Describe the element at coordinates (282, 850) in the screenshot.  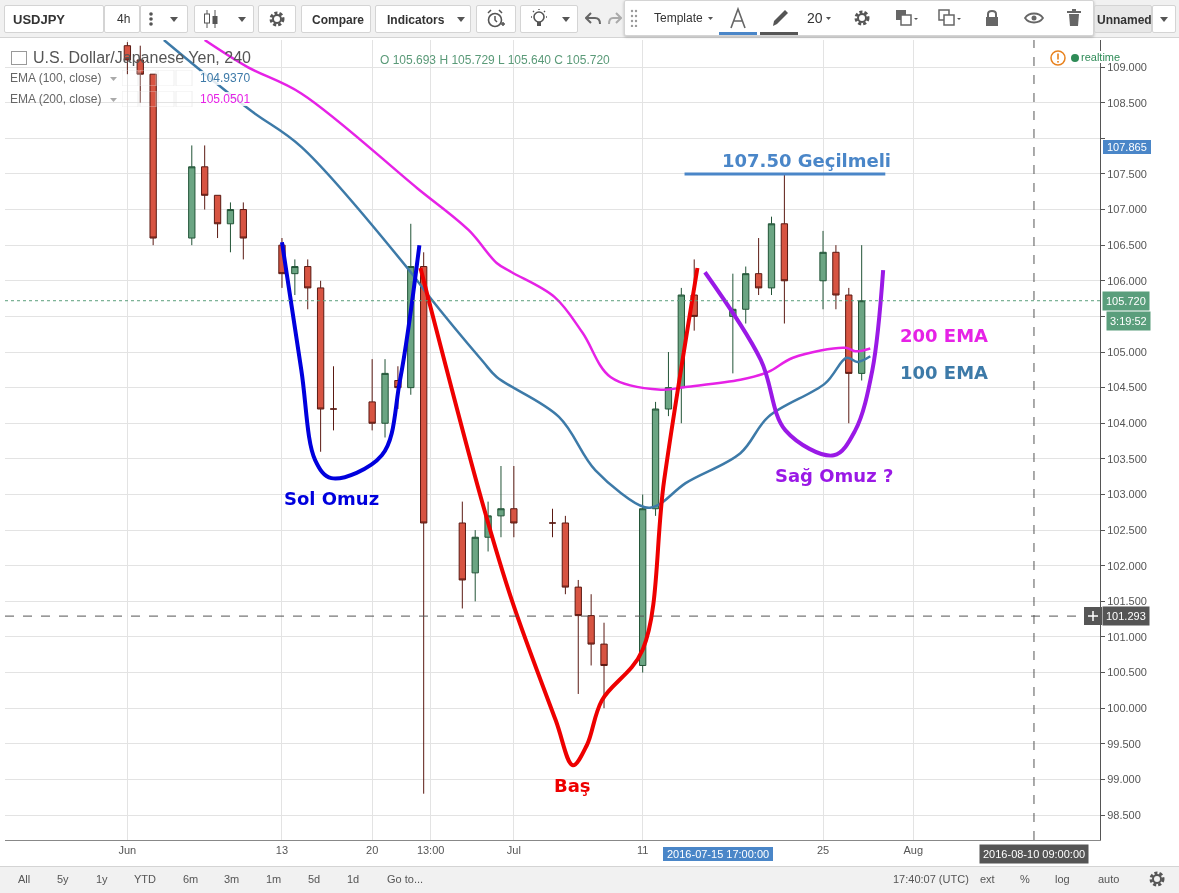
I see `x-tick-label: 13` at that location.